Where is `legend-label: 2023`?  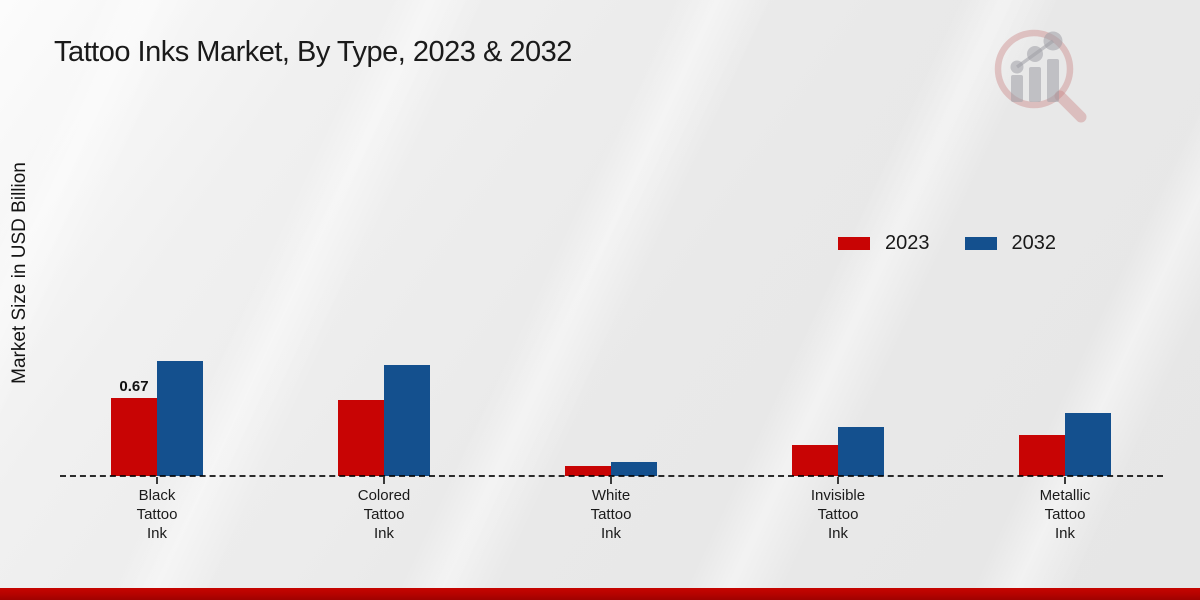 legend-label: 2023 is located at coordinates (907, 243).